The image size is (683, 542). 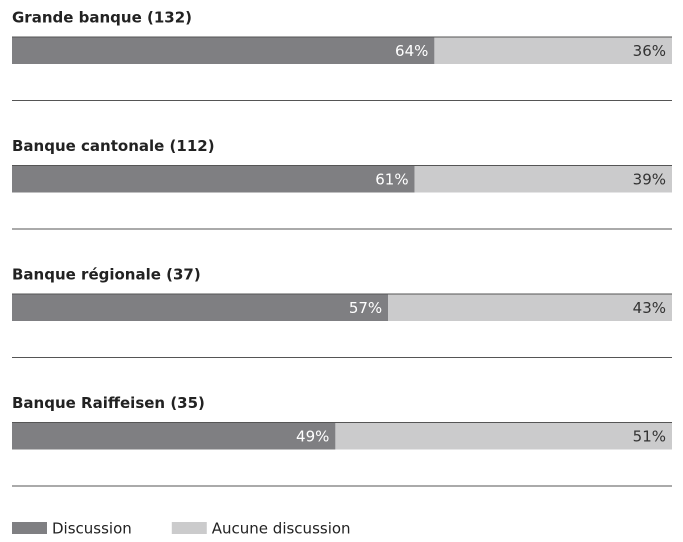 I want to click on category-title: Banque cantonale (112), so click(x=113, y=146).